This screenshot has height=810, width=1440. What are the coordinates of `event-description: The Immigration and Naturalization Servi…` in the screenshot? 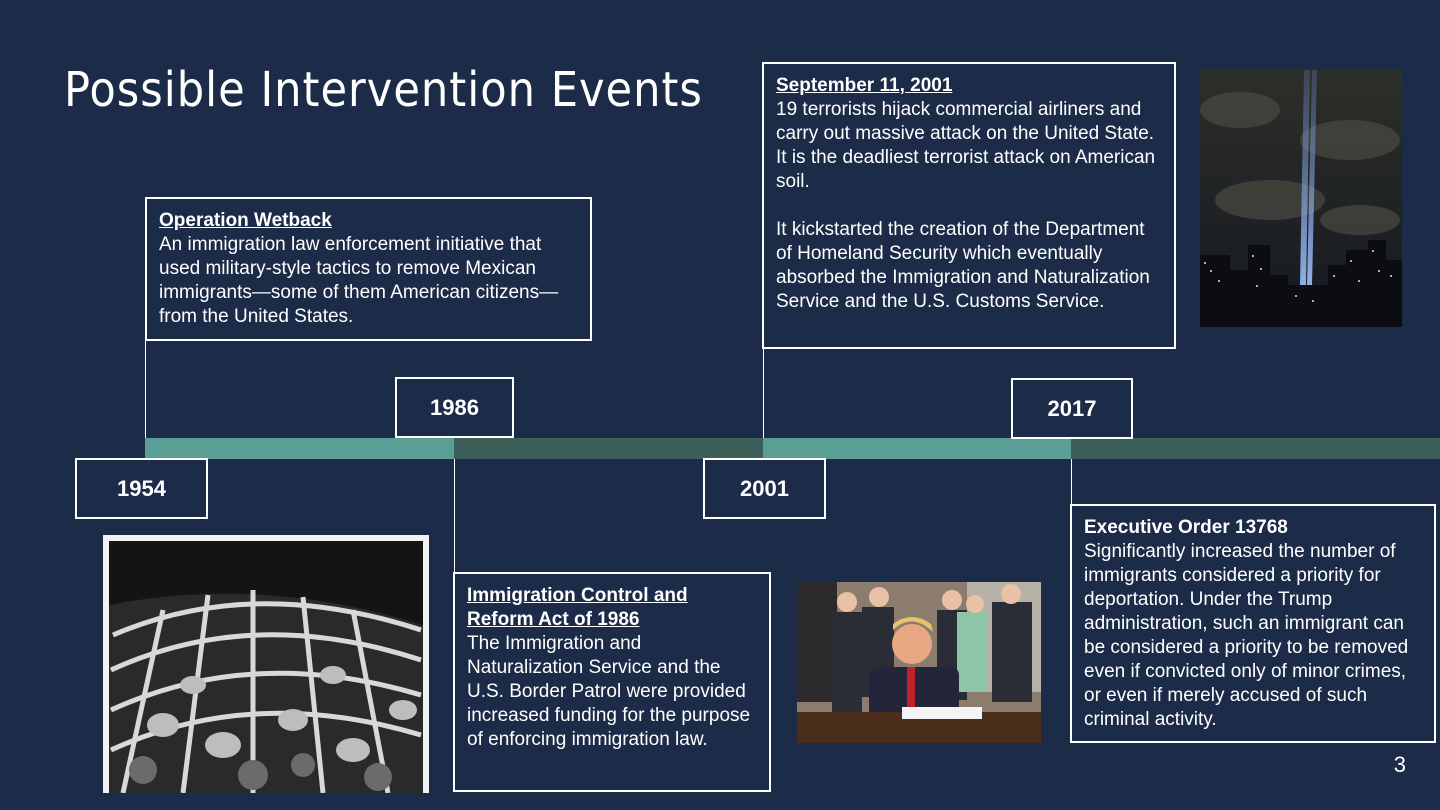 It's located at (609, 691).